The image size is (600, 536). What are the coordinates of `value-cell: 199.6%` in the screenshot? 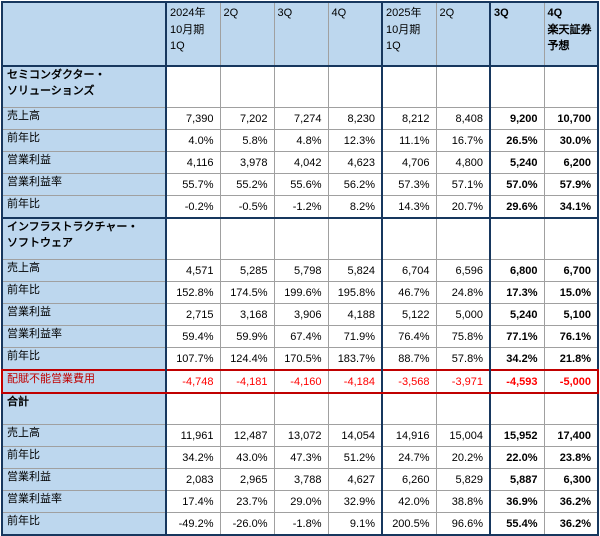 It's located at (301, 292).